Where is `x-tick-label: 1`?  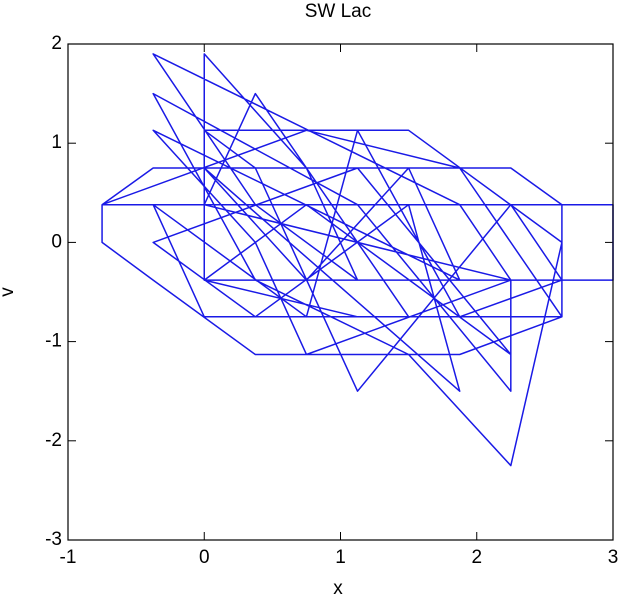
x-tick-label: 1 is located at coordinates (340, 557).